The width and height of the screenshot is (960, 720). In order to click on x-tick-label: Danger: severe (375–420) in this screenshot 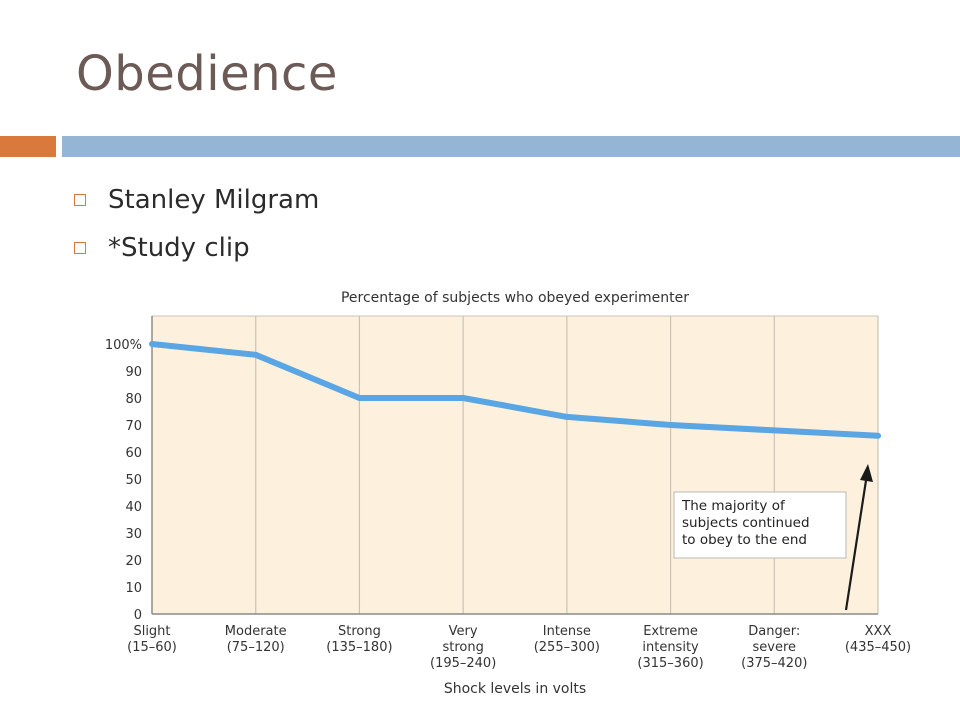, I will do `click(774, 647)`.